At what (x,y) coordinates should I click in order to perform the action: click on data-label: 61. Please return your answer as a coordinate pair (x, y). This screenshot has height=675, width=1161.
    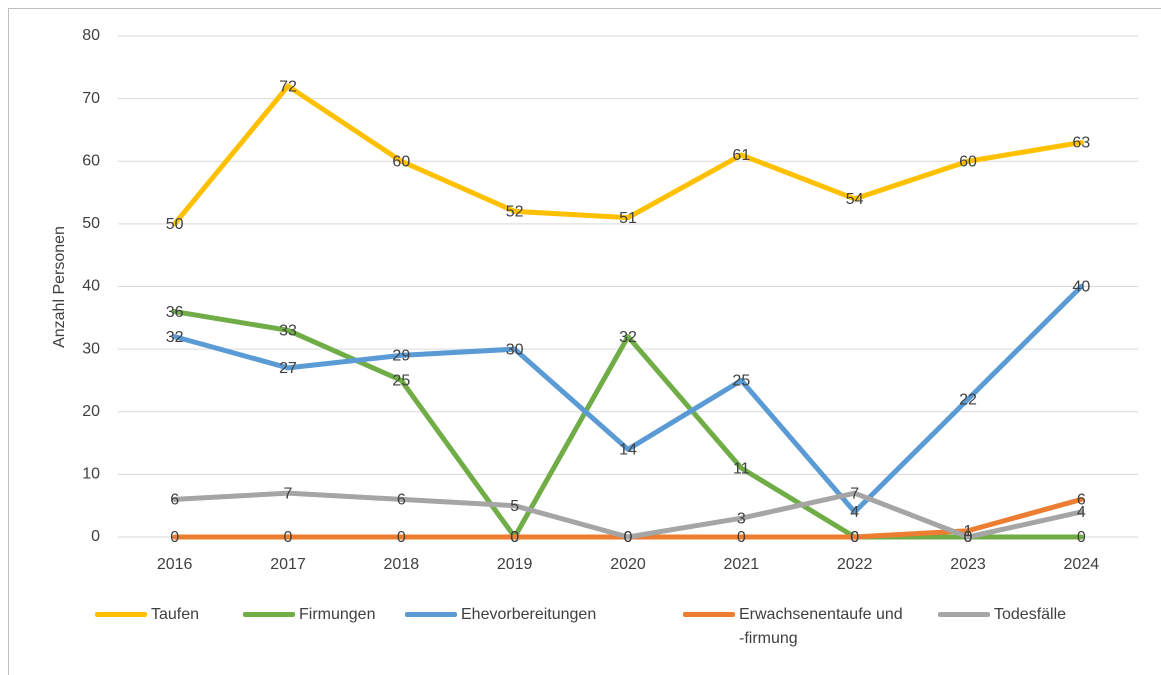
    Looking at the image, I should click on (741, 155).